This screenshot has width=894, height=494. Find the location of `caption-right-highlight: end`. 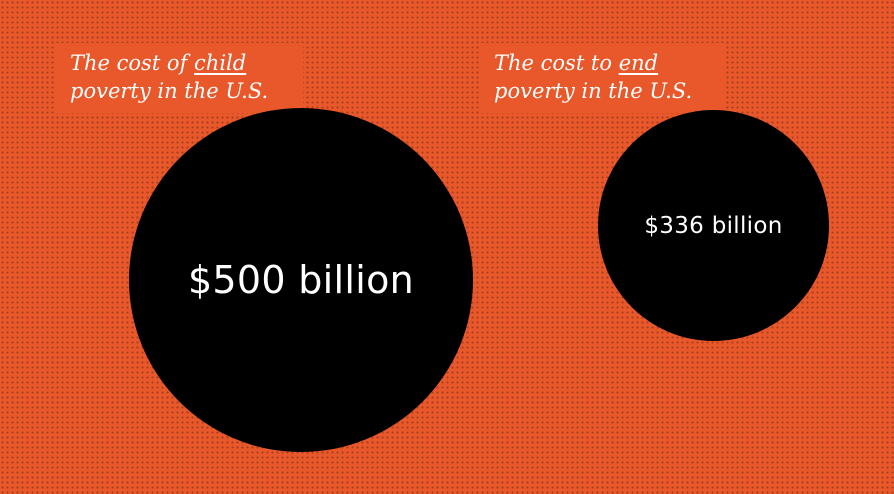

caption-right-highlight: end is located at coordinates (638, 63).